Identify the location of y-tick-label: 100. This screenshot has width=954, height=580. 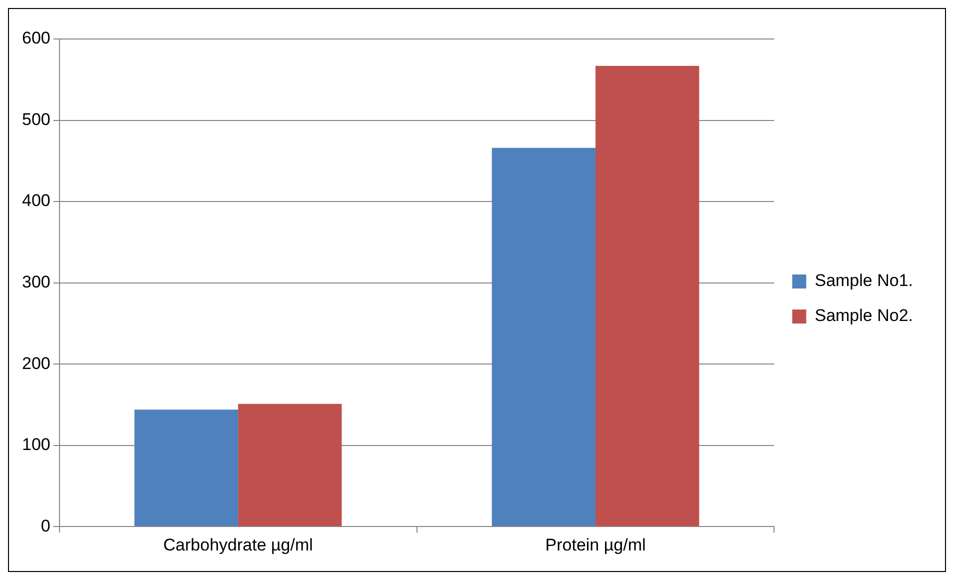
(36, 444).